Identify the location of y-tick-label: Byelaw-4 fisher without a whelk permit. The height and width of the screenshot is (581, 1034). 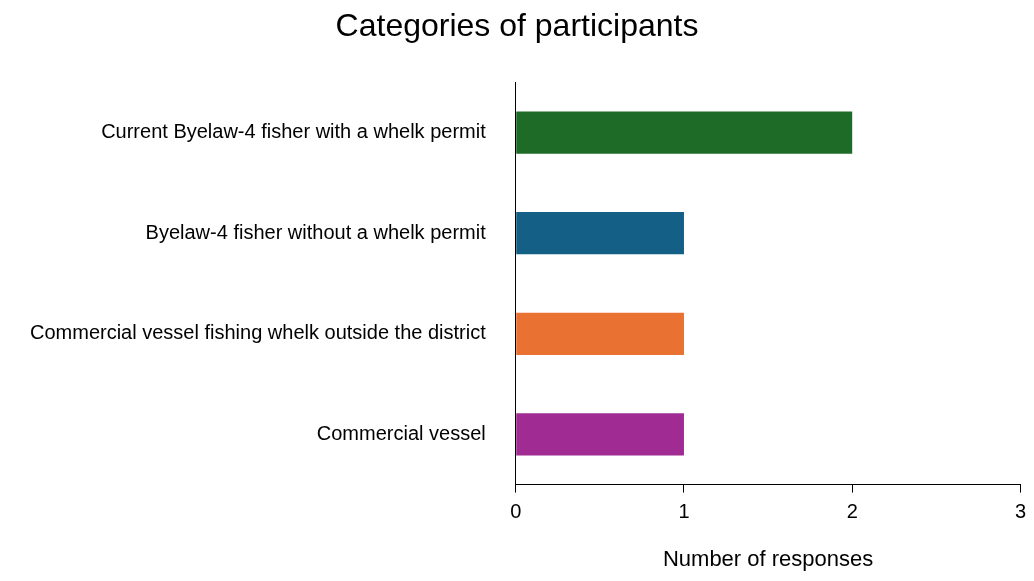
(316, 231).